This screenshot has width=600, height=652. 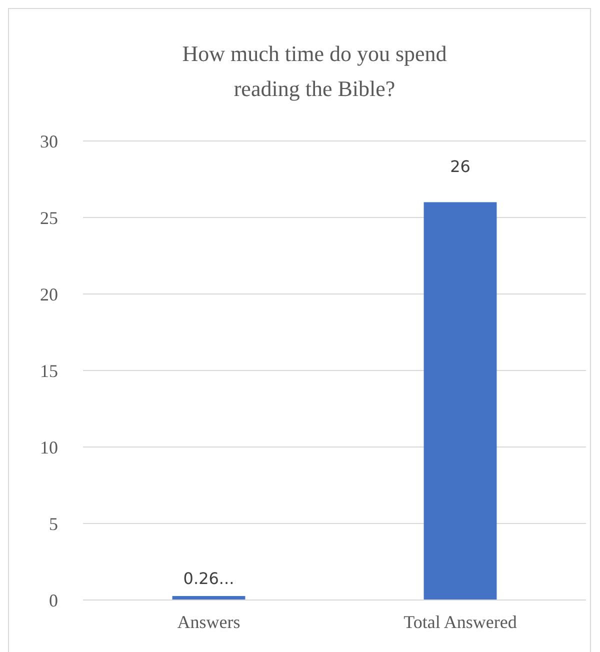 What do you see at coordinates (53, 524) in the screenshot?
I see `y-tick-label: 5` at bounding box center [53, 524].